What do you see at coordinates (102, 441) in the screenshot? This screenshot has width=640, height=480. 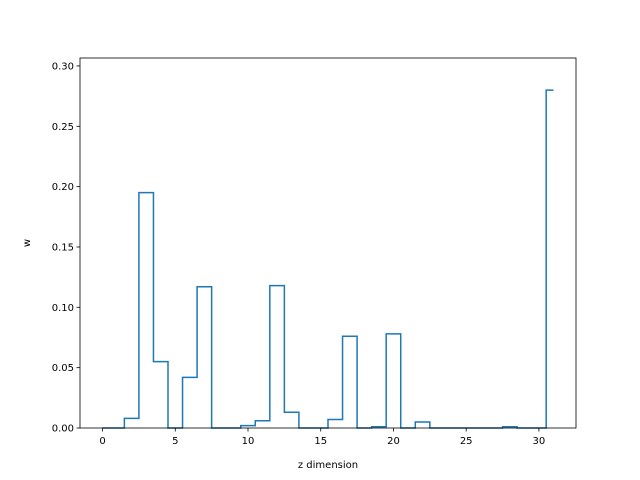 I see `x-tick-label: 0` at bounding box center [102, 441].